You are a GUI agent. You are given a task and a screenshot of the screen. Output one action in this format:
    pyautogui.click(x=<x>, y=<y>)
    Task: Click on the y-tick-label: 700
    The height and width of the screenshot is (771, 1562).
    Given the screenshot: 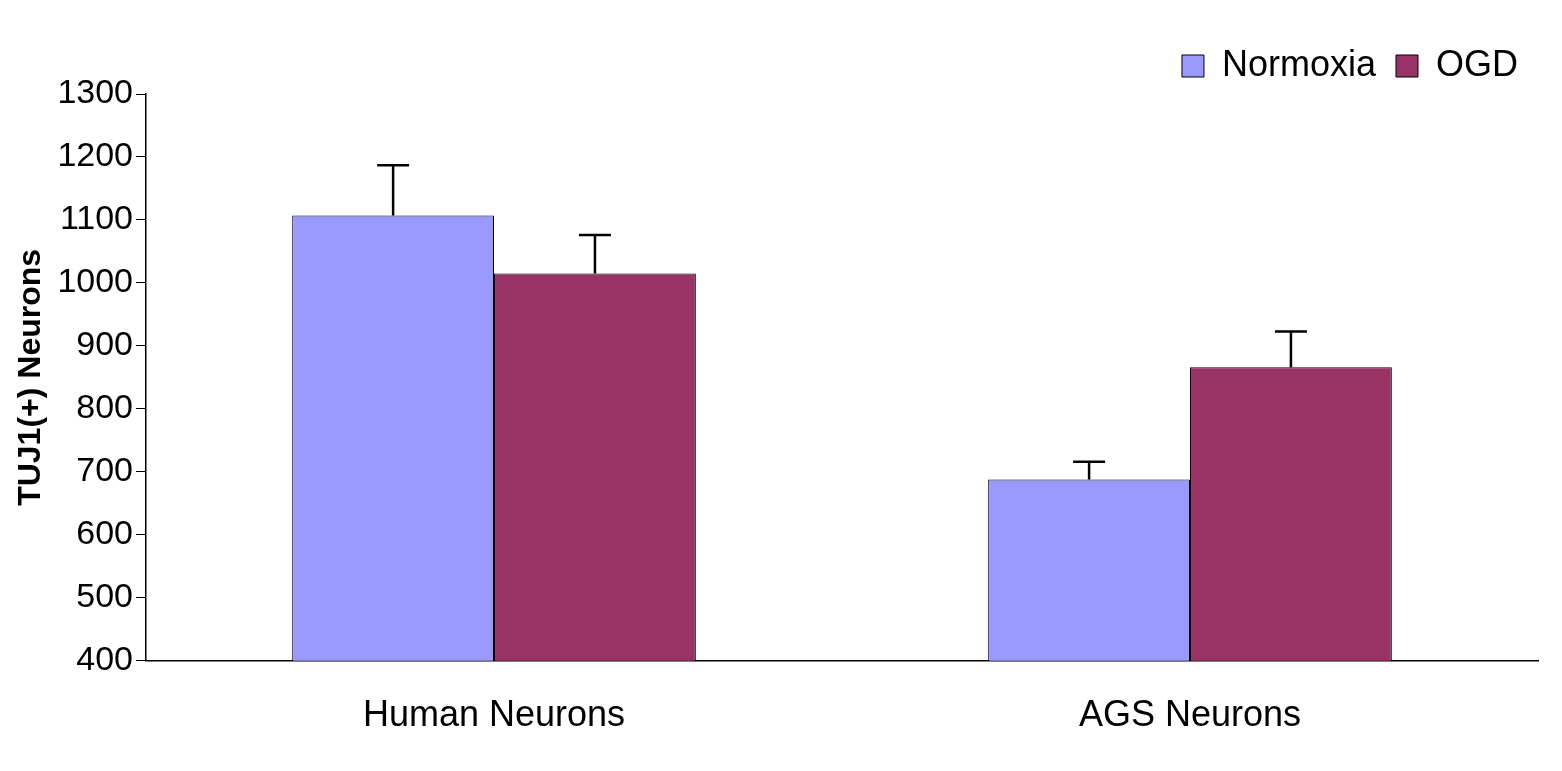 What is the action you would take?
    pyautogui.click(x=105, y=469)
    